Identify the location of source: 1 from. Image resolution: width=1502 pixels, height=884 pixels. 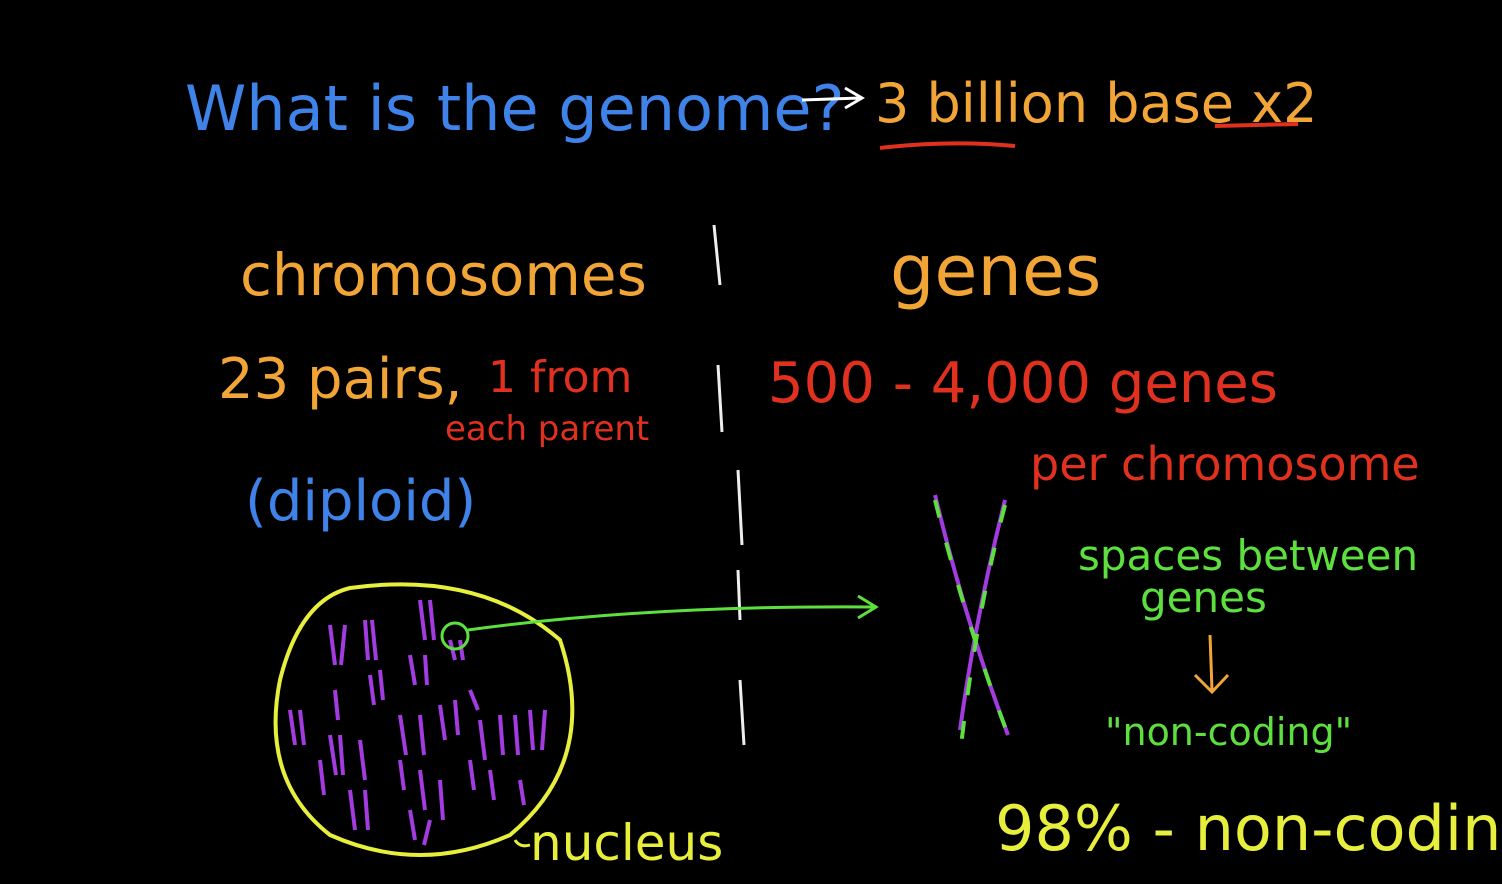
(560, 377).